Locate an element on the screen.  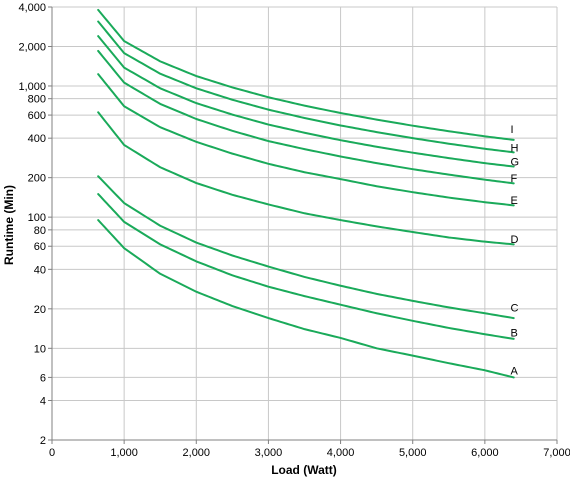
series-label-i: I is located at coordinates (512, 130).